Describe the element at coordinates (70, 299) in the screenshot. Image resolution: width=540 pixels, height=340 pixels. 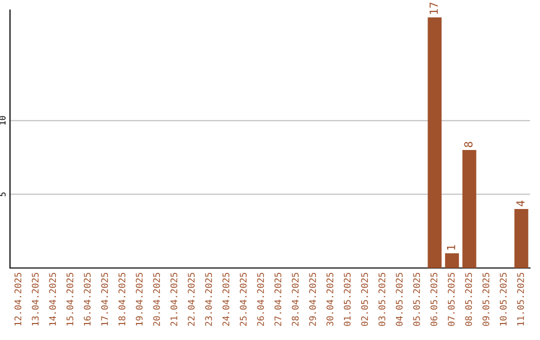
I see `x-tick-label: 15.04.2025` at that location.